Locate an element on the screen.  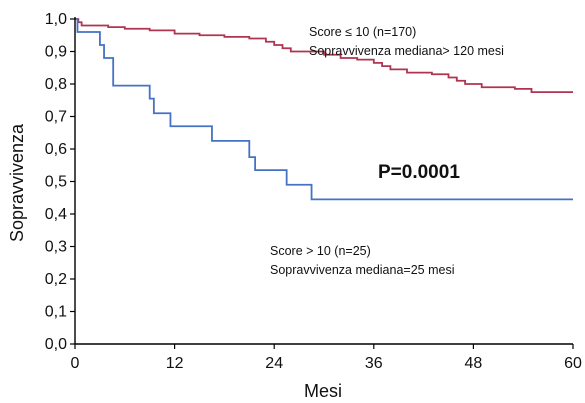
upper-median-label: Sopravvivenza mediana> 120 mesi is located at coordinates (406, 51).